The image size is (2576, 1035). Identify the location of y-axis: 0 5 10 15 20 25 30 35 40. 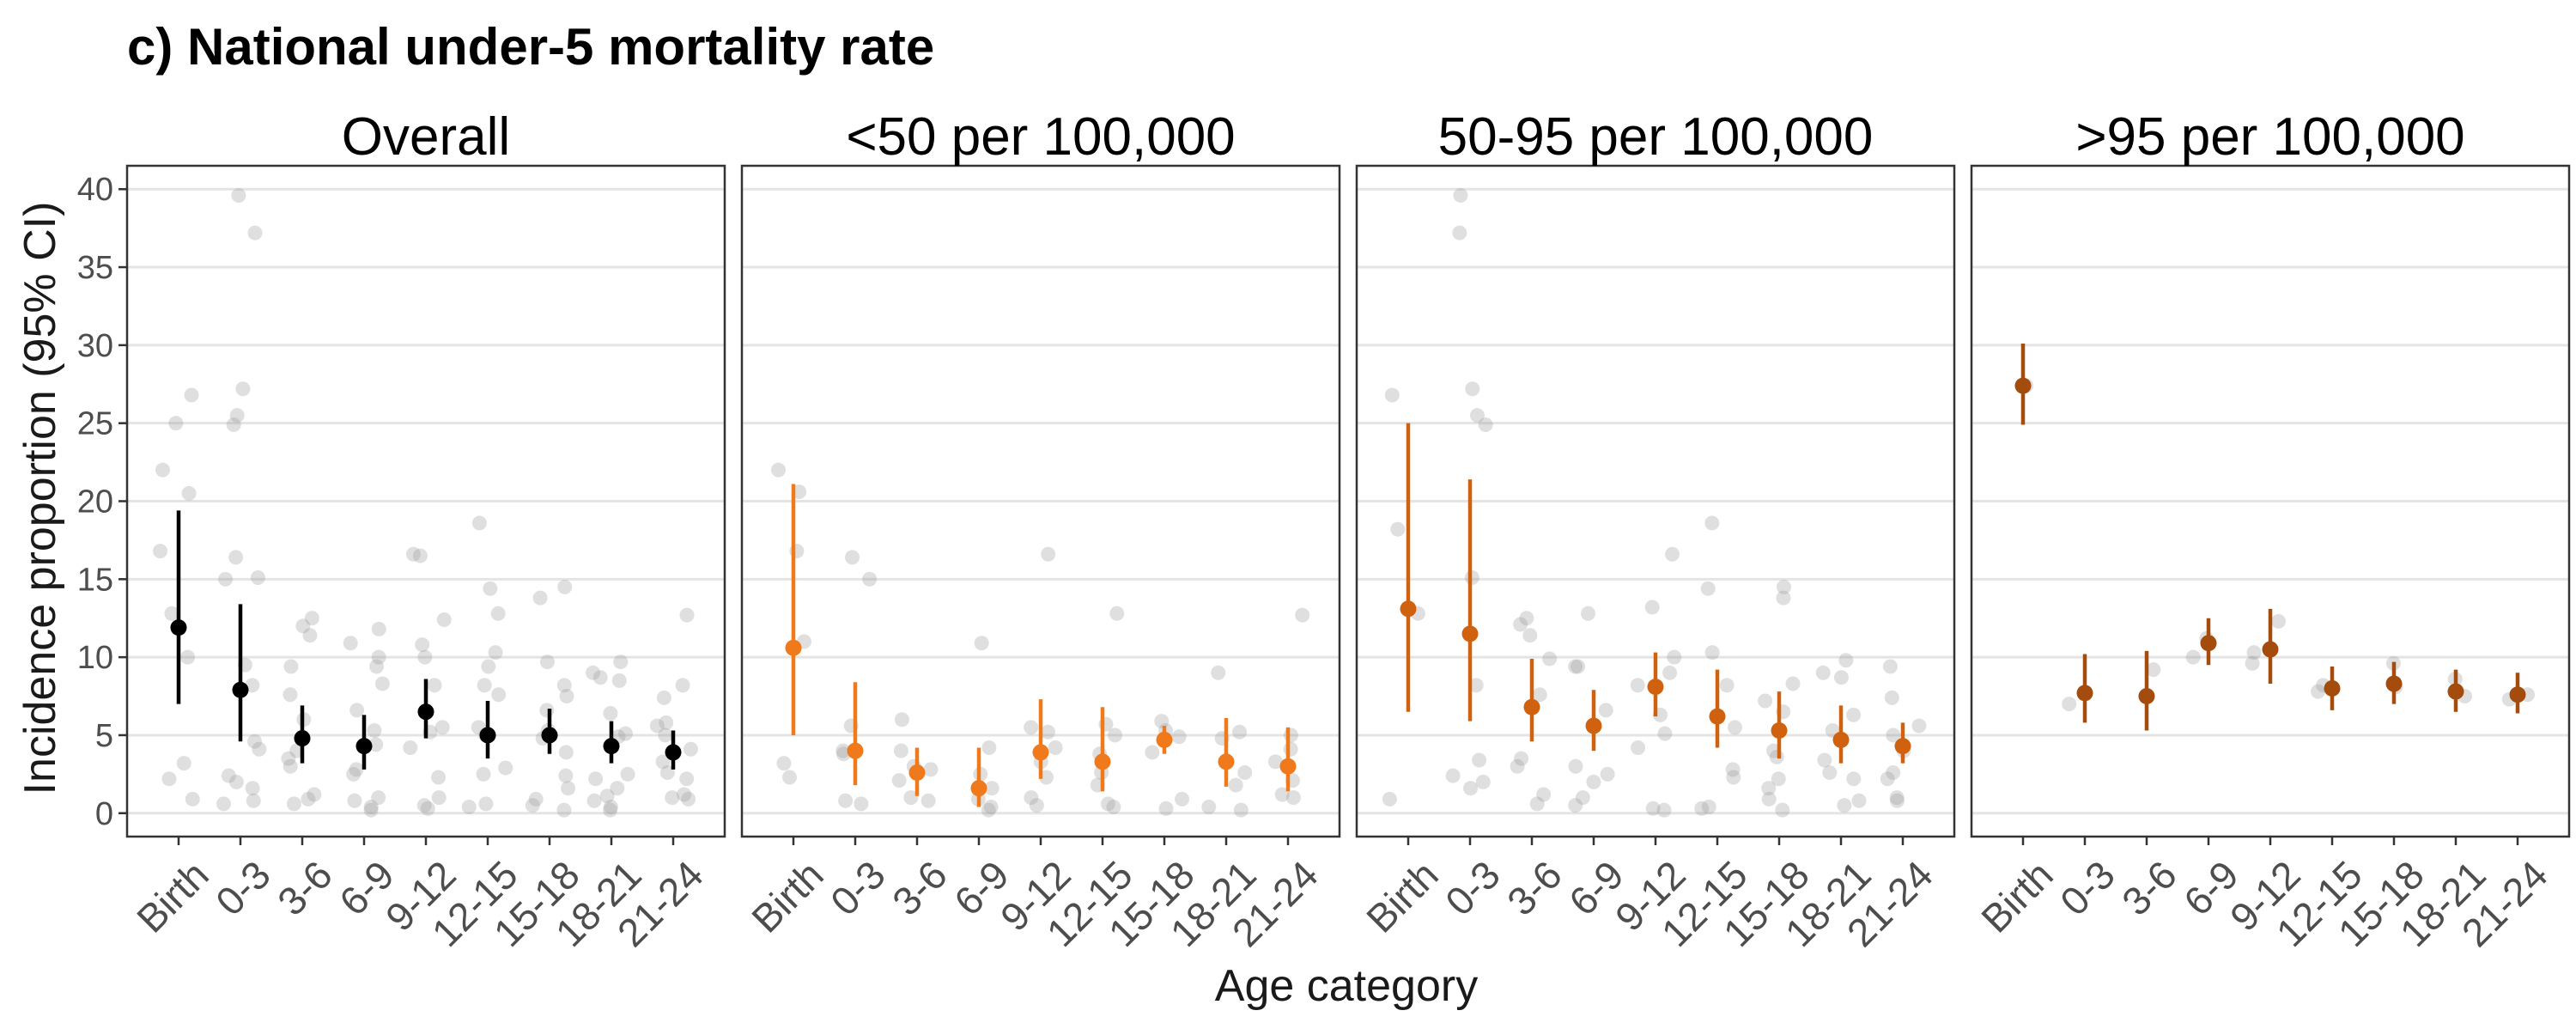
(102, 502).